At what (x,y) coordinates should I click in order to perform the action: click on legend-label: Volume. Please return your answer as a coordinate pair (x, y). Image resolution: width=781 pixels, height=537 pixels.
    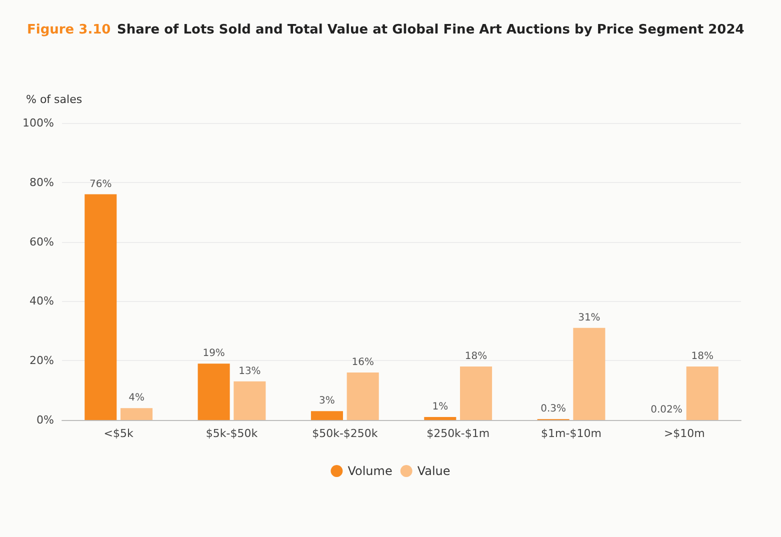
    Looking at the image, I should click on (370, 471).